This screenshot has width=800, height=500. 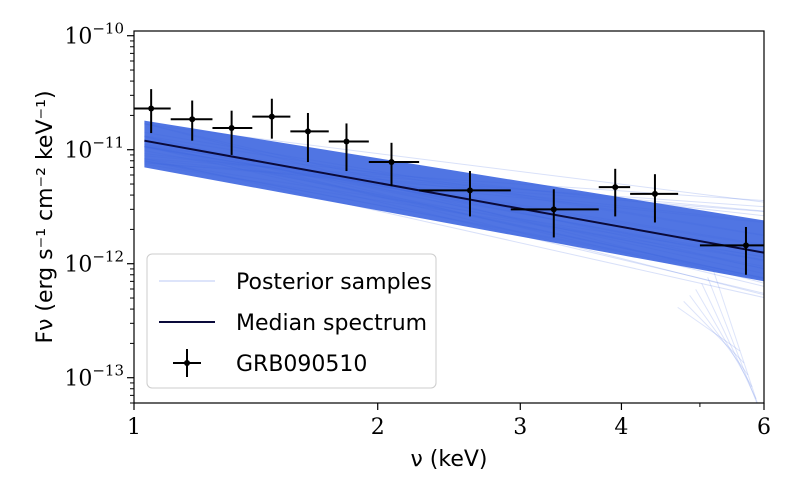 What do you see at coordinates (621, 427) in the screenshot?
I see `x-tick-label: 4` at bounding box center [621, 427].